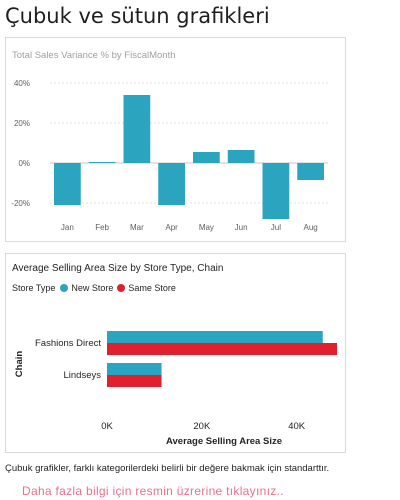 The image size is (400, 500). I want to click on x-tick-label: Jul, so click(276, 227).